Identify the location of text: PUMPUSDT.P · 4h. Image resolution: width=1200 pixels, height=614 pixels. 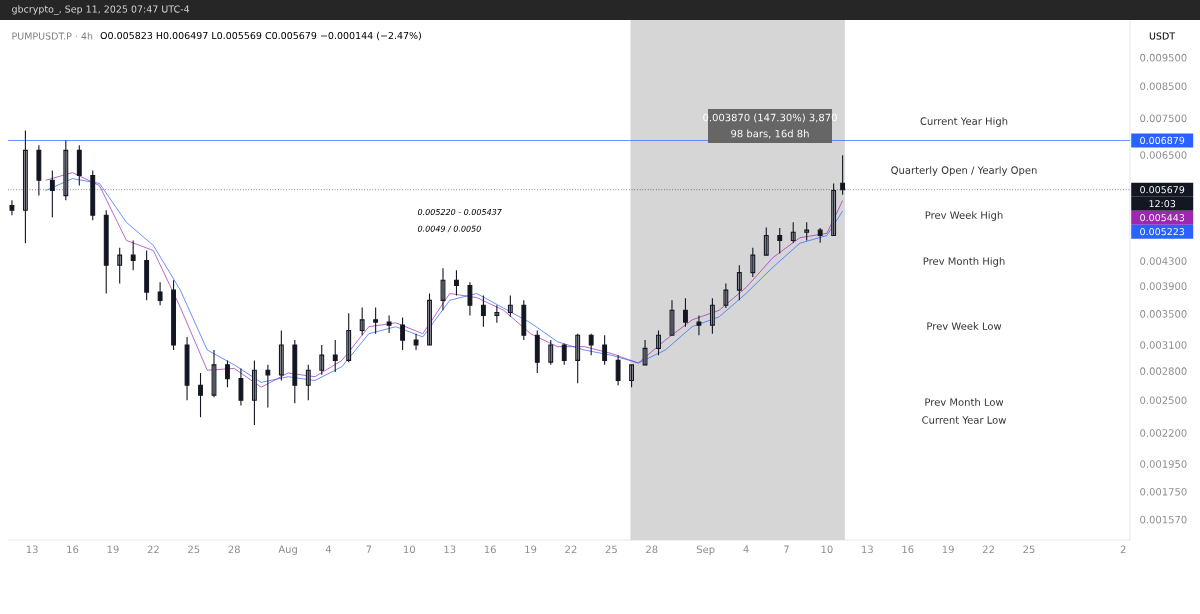
(52, 36).